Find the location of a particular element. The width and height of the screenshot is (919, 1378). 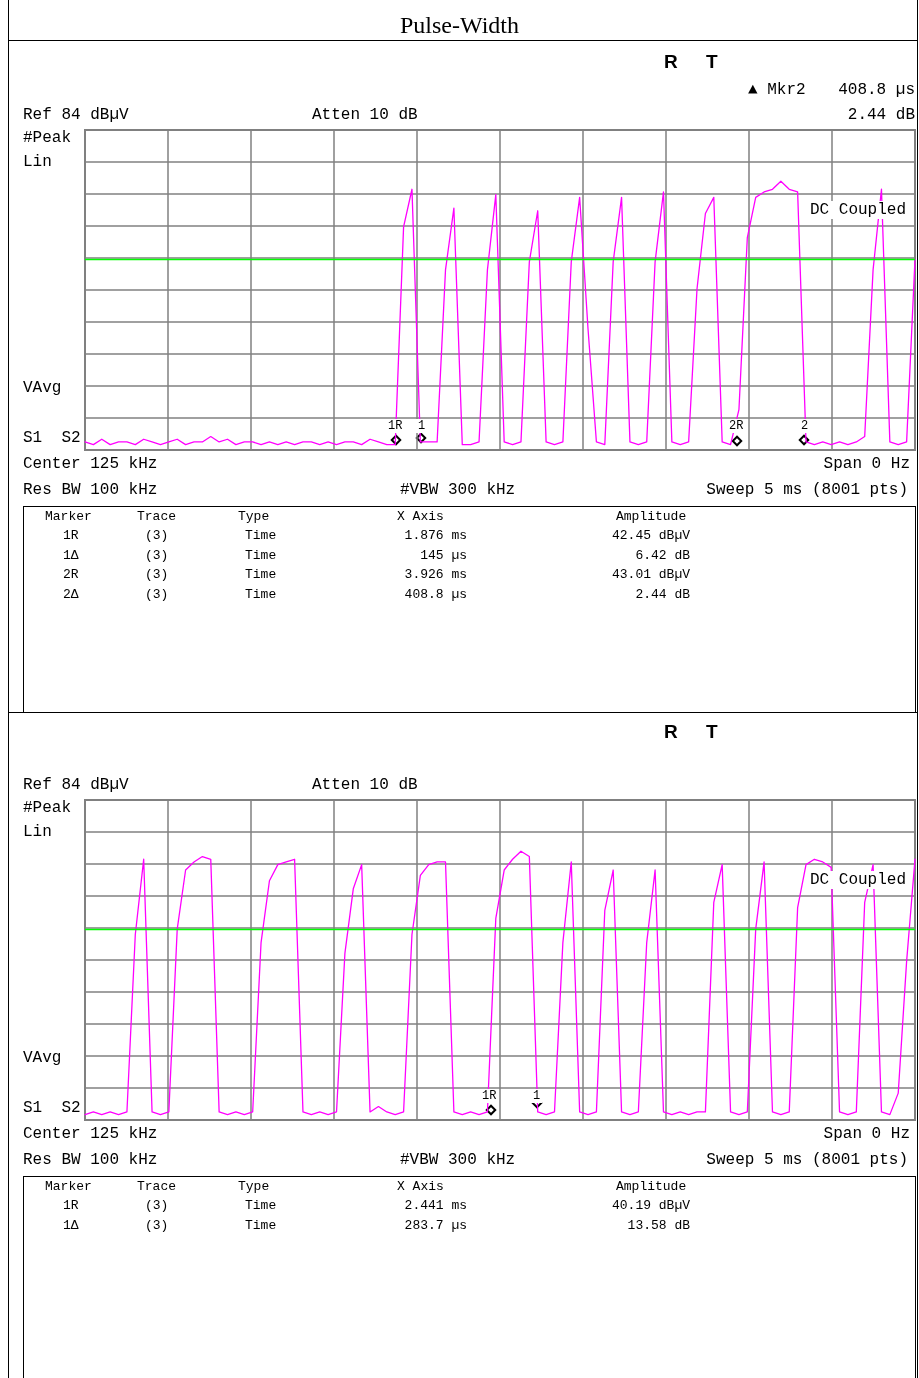

annotation: 2 is located at coordinates (805, 426).